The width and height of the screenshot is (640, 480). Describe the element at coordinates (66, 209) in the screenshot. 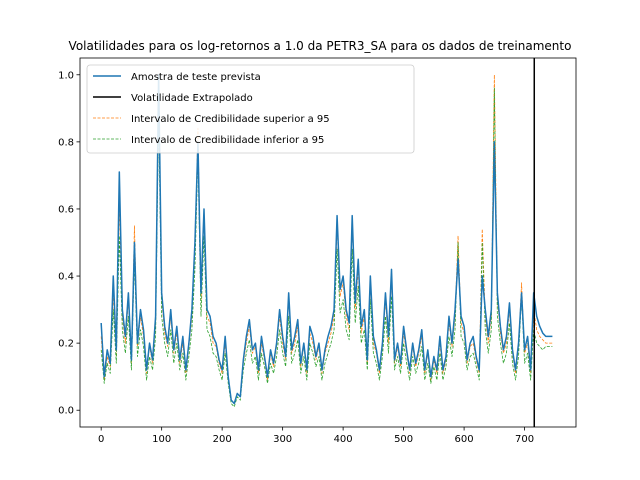

I see `y-tick-label: 0.6` at that location.